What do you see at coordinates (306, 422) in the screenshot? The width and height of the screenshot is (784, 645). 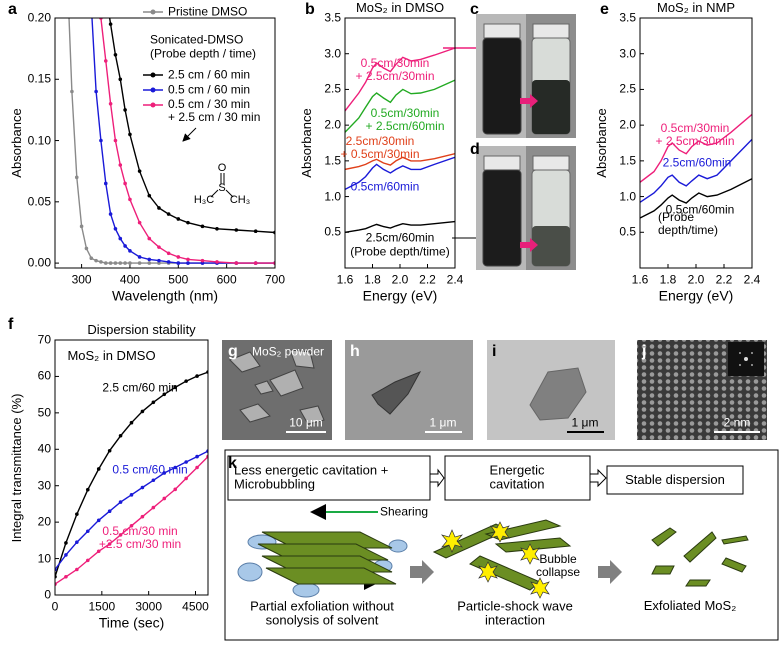 I see `scale-bar-label: 10 μm` at bounding box center [306, 422].